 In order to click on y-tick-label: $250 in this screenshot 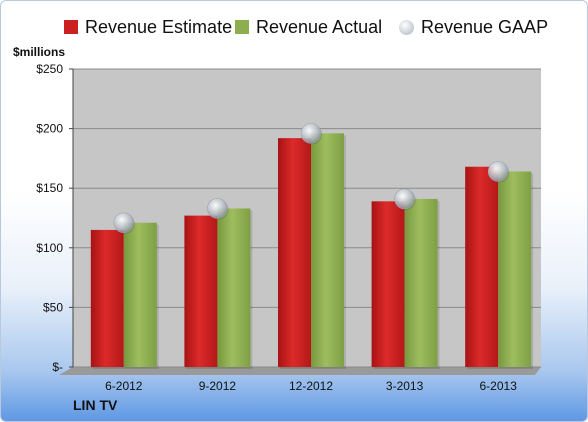, I will do `click(49, 69)`.